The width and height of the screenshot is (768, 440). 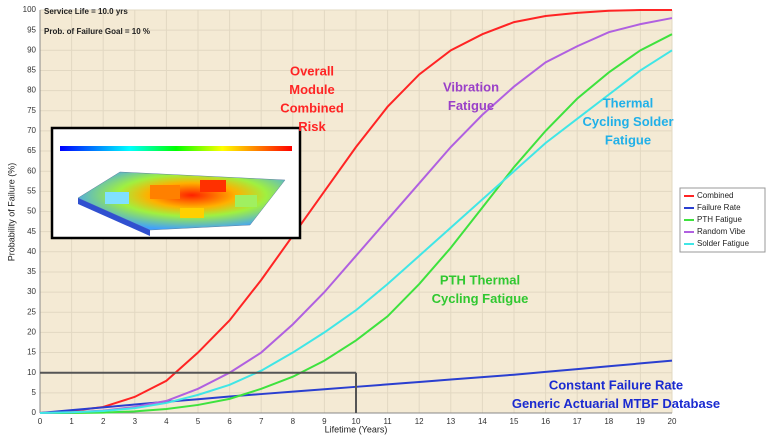 What do you see at coordinates (480, 298) in the screenshot?
I see `annotation: Cycling Fatigue` at bounding box center [480, 298].